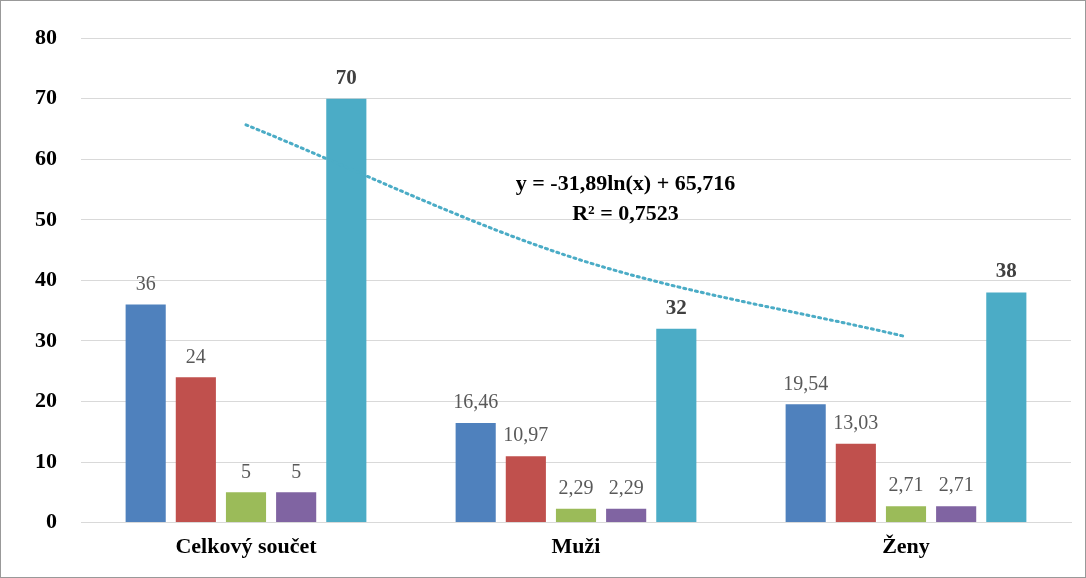 The height and width of the screenshot is (578, 1086). What do you see at coordinates (46, 36) in the screenshot?
I see `y-tick-label: 80` at bounding box center [46, 36].